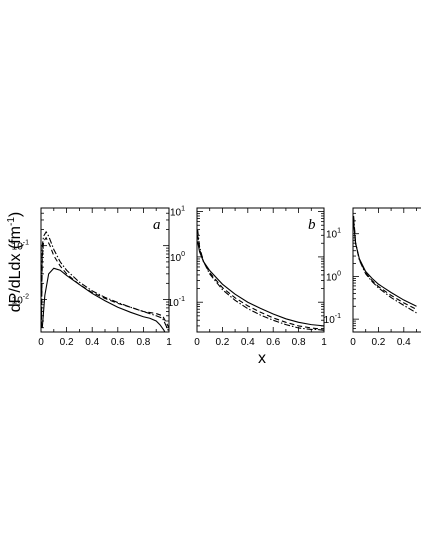 Image resolution: width=421 pixels, height=545 pixels. What do you see at coordinates (15, 214) in the screenshot?
I see `y-axis-title-close: )` at bounding box center [15, 214].